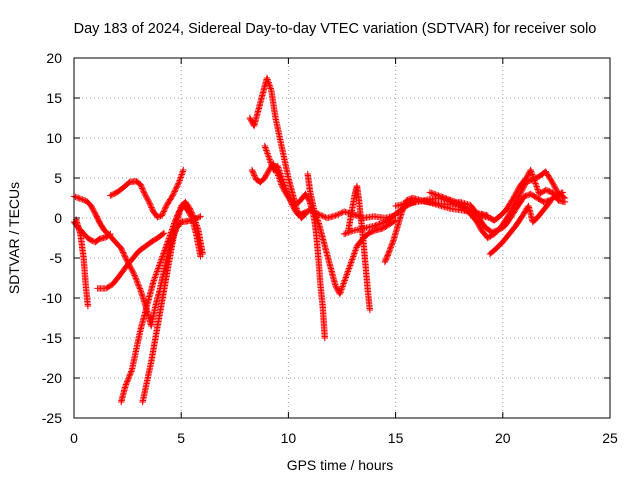 This screenshot has height=485, width=640. Describe the element at coordinates (14, 238) in the screenshot. I see `y-axis-label: SDTVAR / TECUs` at that location.